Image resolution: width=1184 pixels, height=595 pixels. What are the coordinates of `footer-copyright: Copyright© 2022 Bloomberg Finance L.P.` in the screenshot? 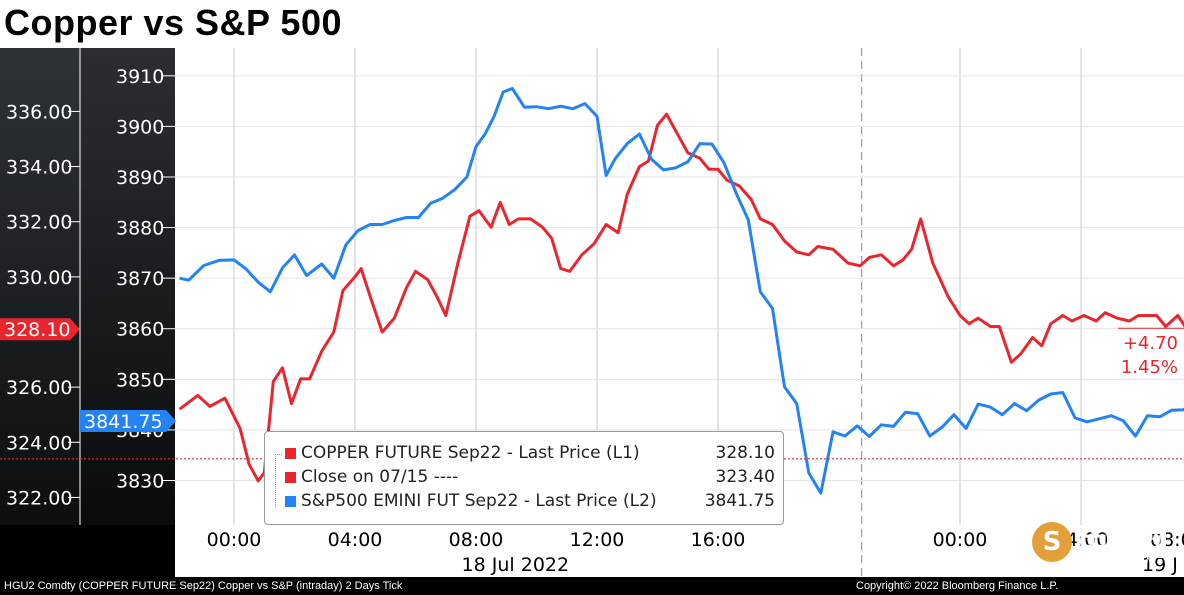 It's located at (957, 586).